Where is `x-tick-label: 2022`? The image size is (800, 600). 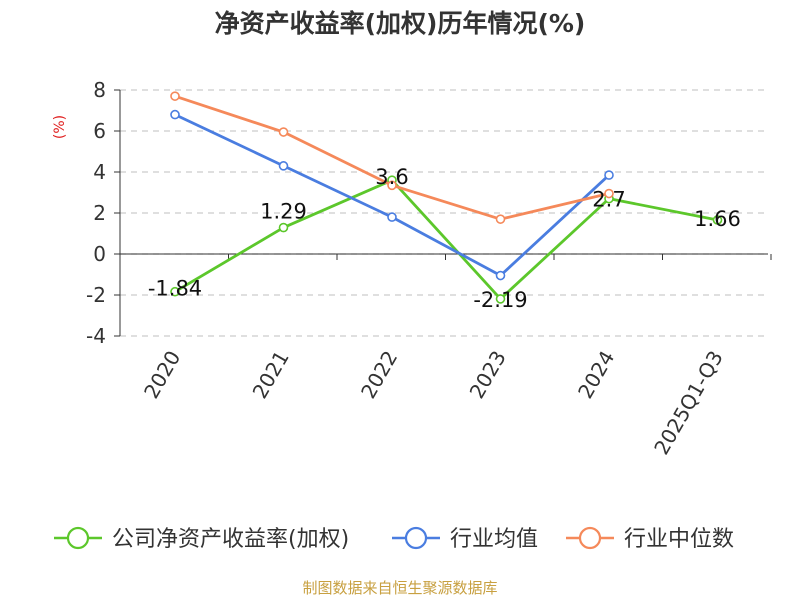 x-tick-label: 2022 is located at coordinates (379, 375).